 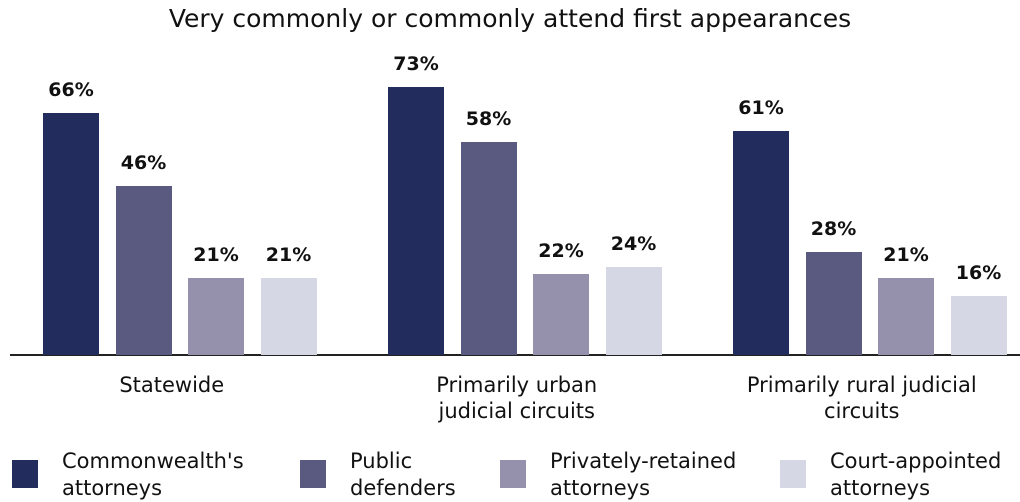 I want to click on x-tick-label: Primarily rural judicial circuits, so click(x=861, y=398).